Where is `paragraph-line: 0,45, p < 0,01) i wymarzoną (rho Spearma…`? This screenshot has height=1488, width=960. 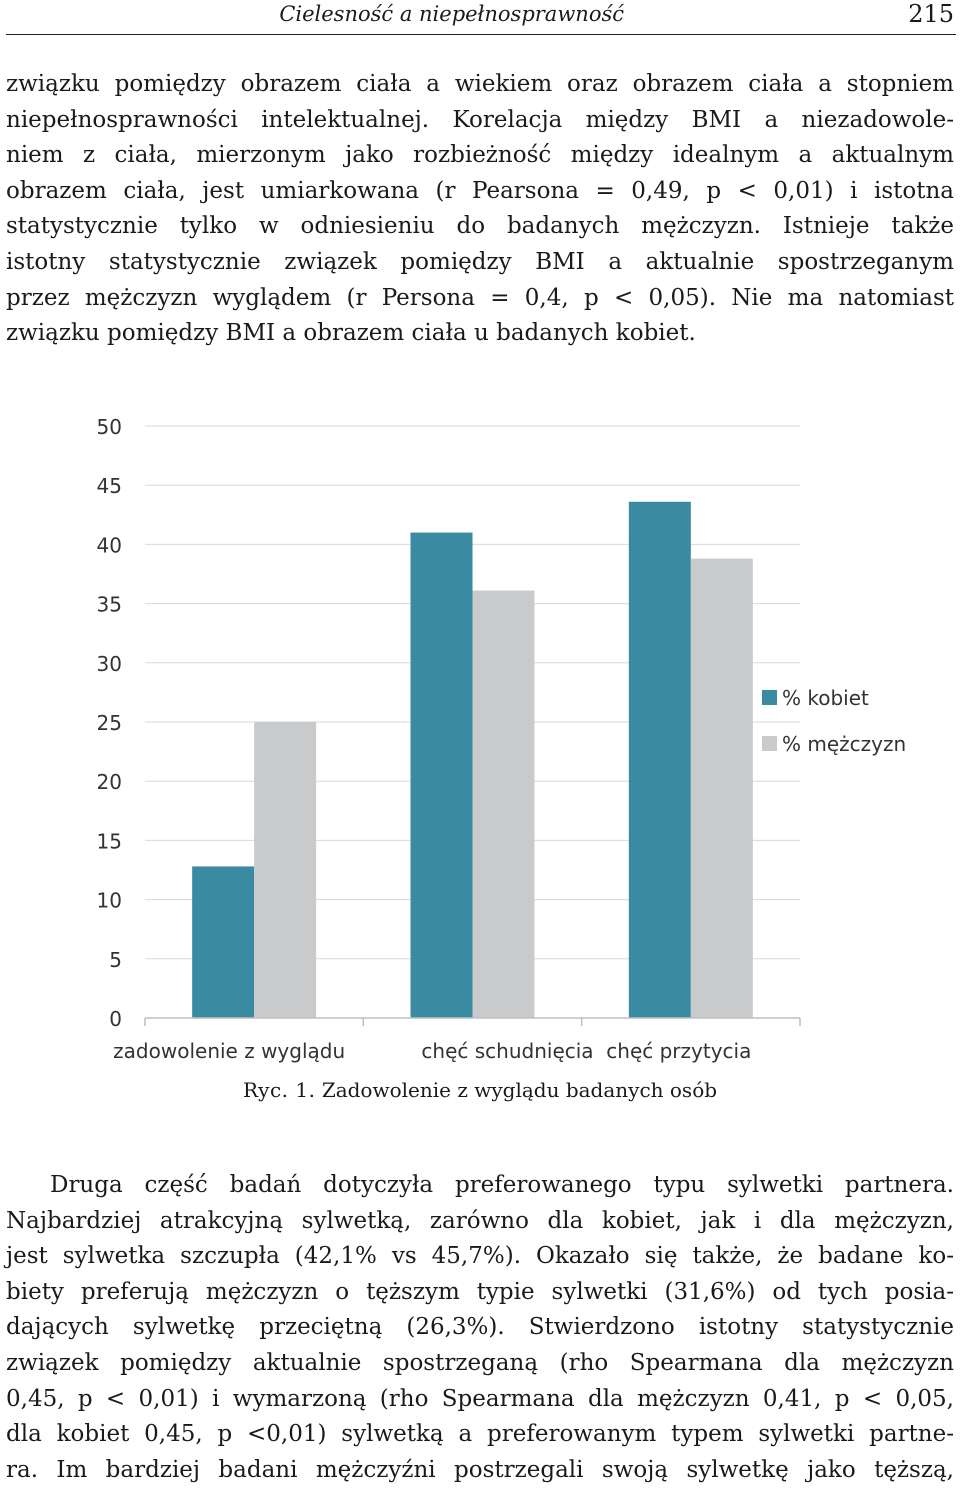 paragraph-line: 0,45, p < 0,01) i wymarzoną (rho Spearma… is located at coordinates (480, 1398).